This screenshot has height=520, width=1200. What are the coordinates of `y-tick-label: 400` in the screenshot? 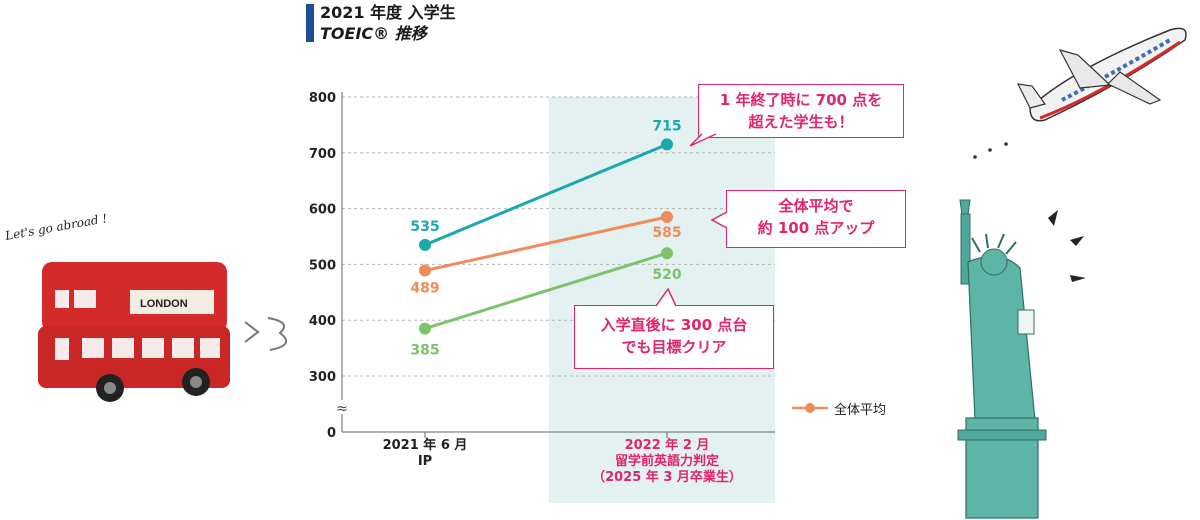 It's located at (322, 321).